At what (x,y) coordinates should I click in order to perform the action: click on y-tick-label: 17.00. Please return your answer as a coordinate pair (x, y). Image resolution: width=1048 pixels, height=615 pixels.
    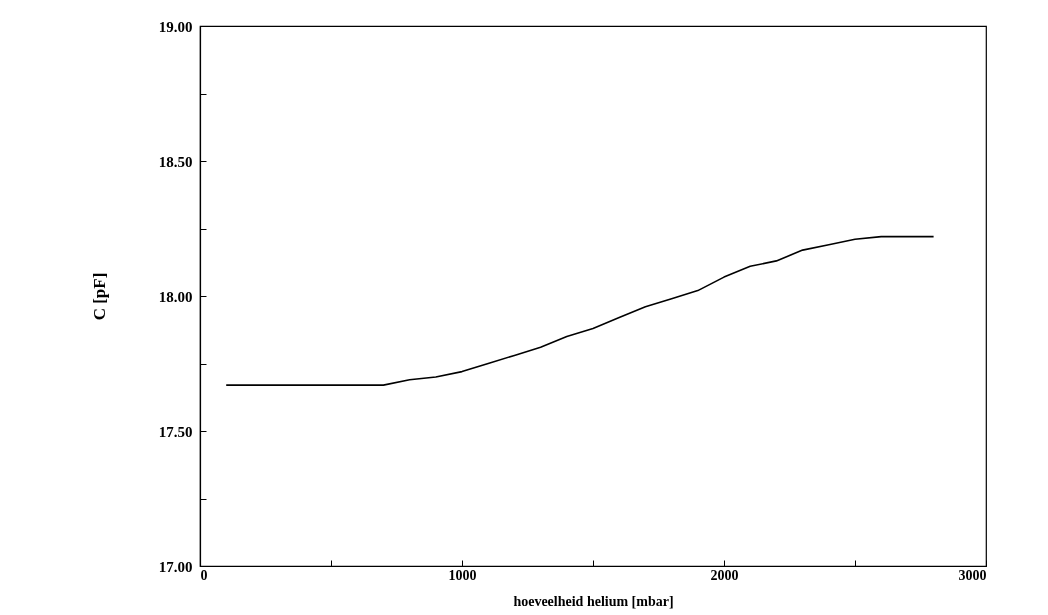
    Looking at the image, I should click on (175, 566).